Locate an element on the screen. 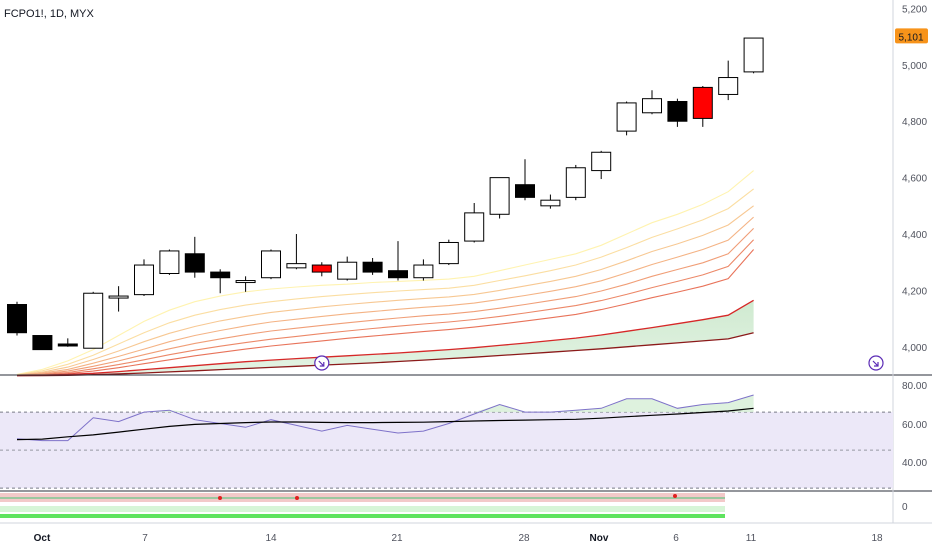 This screenshot has width=932, height=550. time-axis: Oct 7 14 21 28 Nov 6 11 18 is located at coordinates (458, 538).